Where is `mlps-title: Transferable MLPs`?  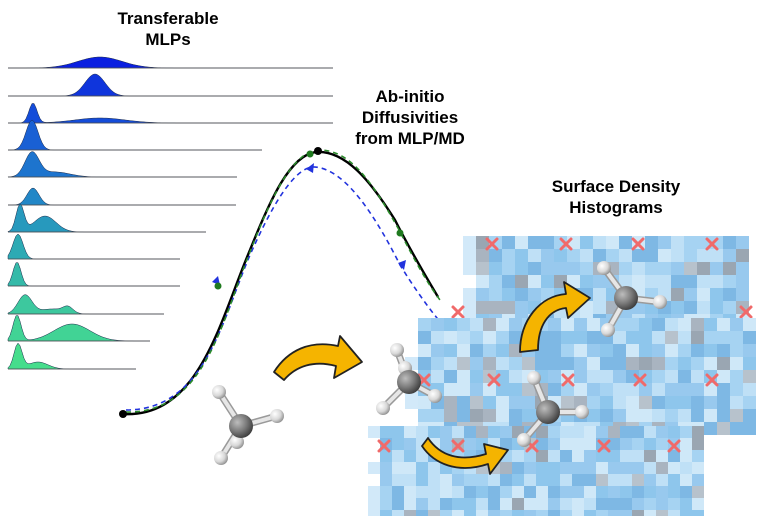 mlps-title: Transferable MLPs is located at coordinates (168, 29).